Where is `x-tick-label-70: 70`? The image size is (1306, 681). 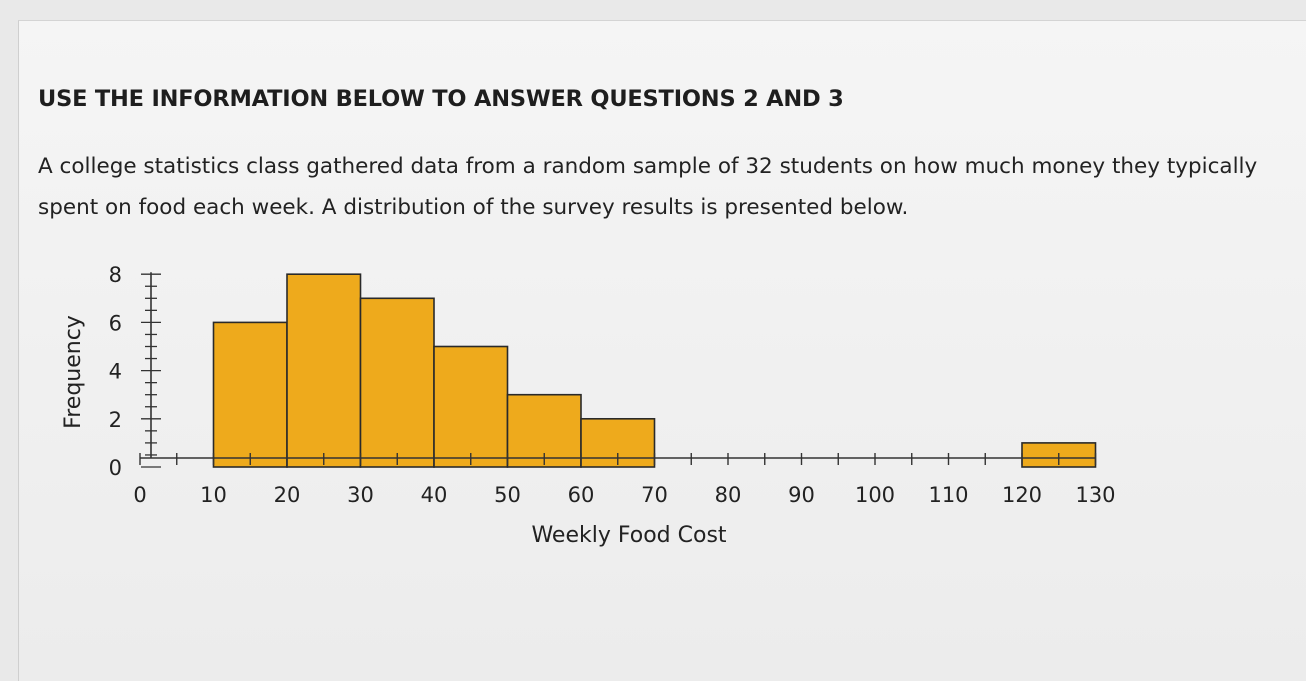 x-tick-label-70: 70 is located at coordinates (654, 495).